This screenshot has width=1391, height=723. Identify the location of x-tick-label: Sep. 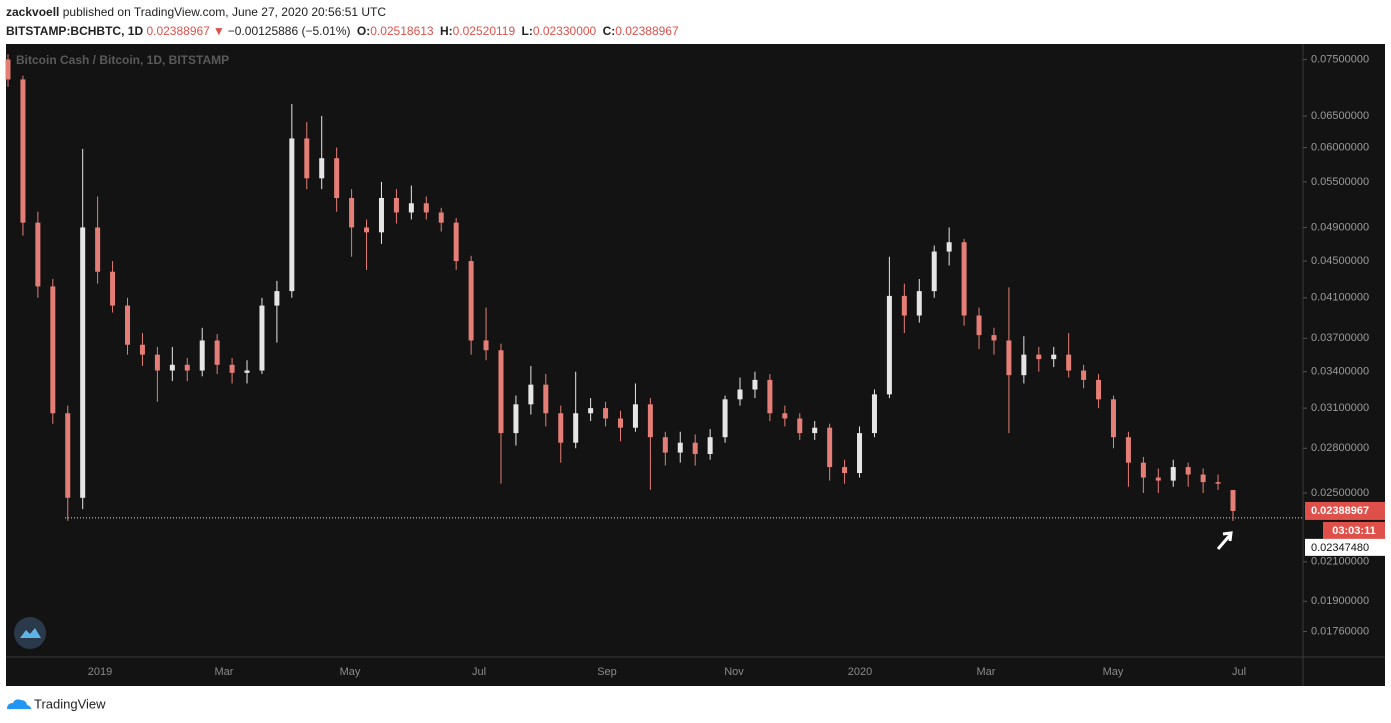
(607, 672).